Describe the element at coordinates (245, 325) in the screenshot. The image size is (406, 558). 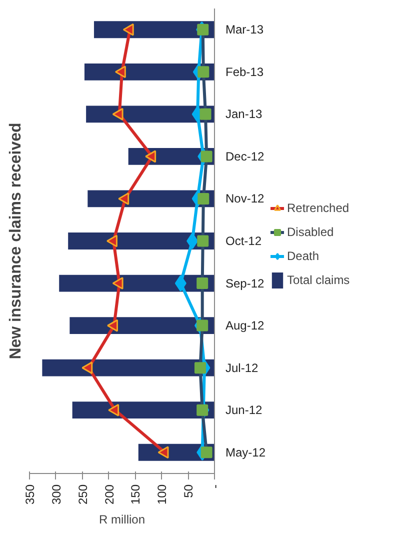
I see `y-tick-label: Aug-12` at that location.